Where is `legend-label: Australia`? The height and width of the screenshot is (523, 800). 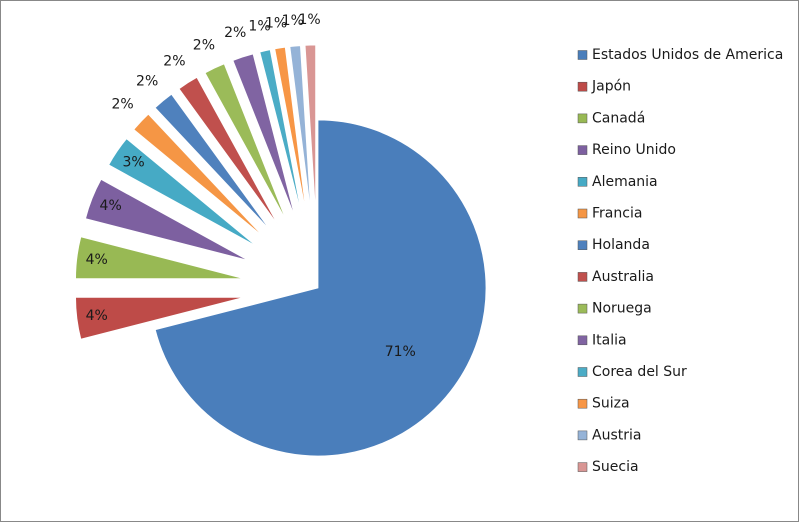
legend-label: Australia is located at coordinates (623, 277).